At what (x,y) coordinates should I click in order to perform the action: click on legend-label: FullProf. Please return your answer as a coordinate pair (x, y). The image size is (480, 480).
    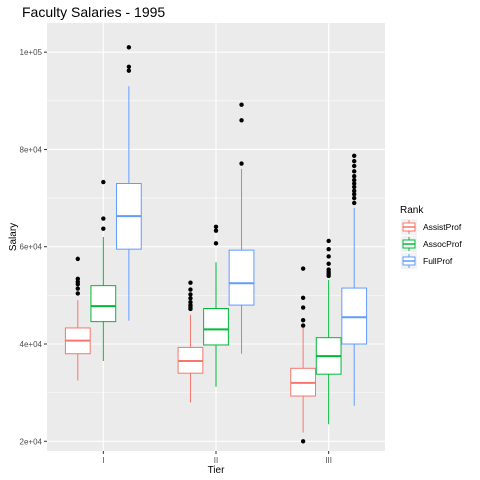
    Looking at the image, I should click on (438, 261).